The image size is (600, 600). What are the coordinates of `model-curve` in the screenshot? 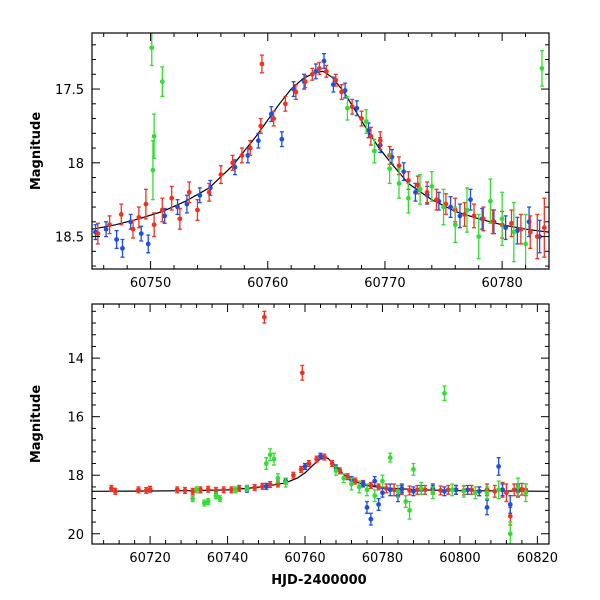 It's located at (320, 474).